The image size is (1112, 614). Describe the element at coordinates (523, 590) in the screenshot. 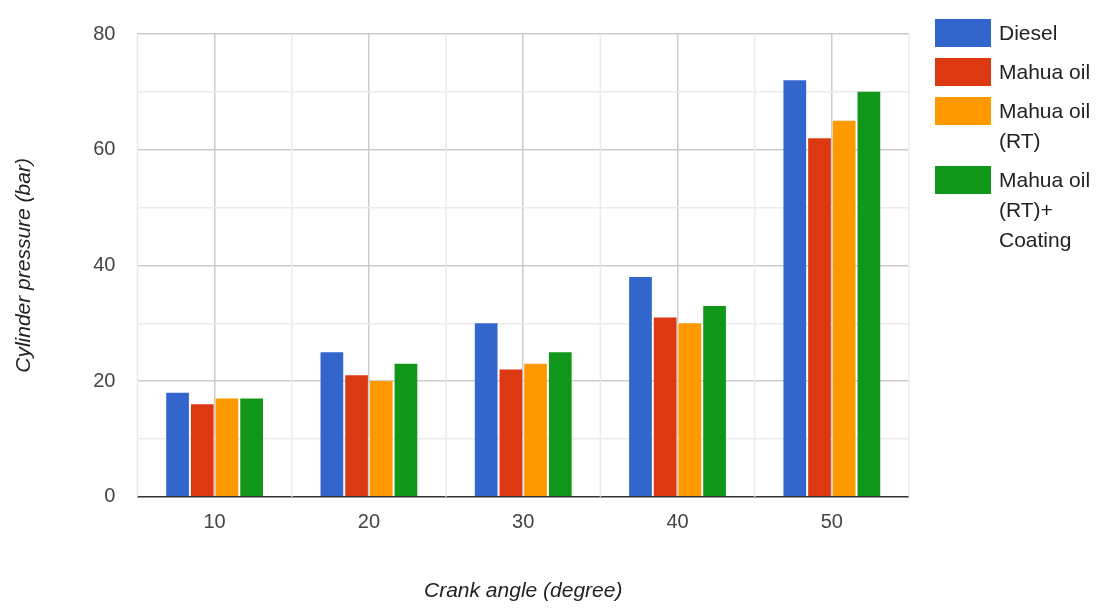

I see `x-axis-title: Crank angle (degree)` at that location.